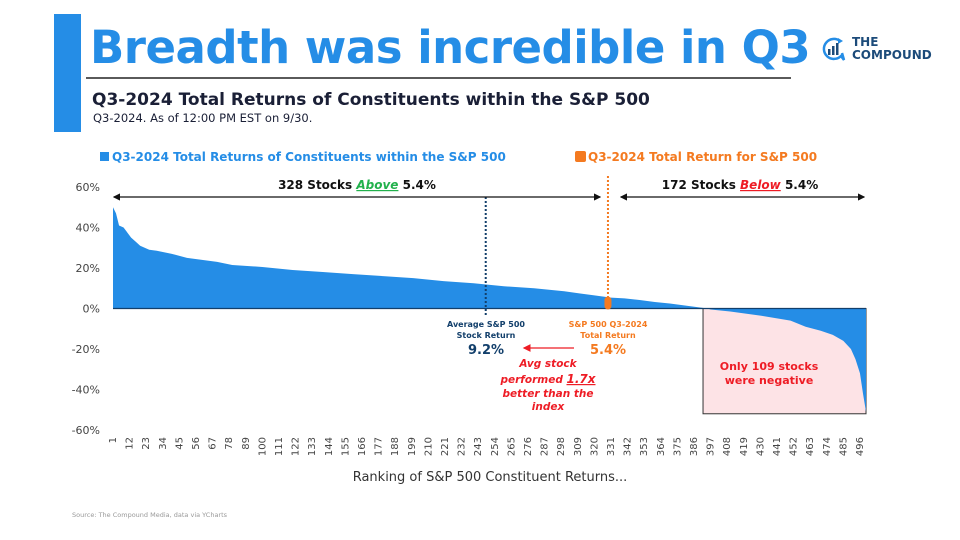 The height and width of the screenshot is (540, 960). What do you see at coordinates (834, 49) in the screenshot?
I see `compound-logo-icon` at bounding box center [834, 49].